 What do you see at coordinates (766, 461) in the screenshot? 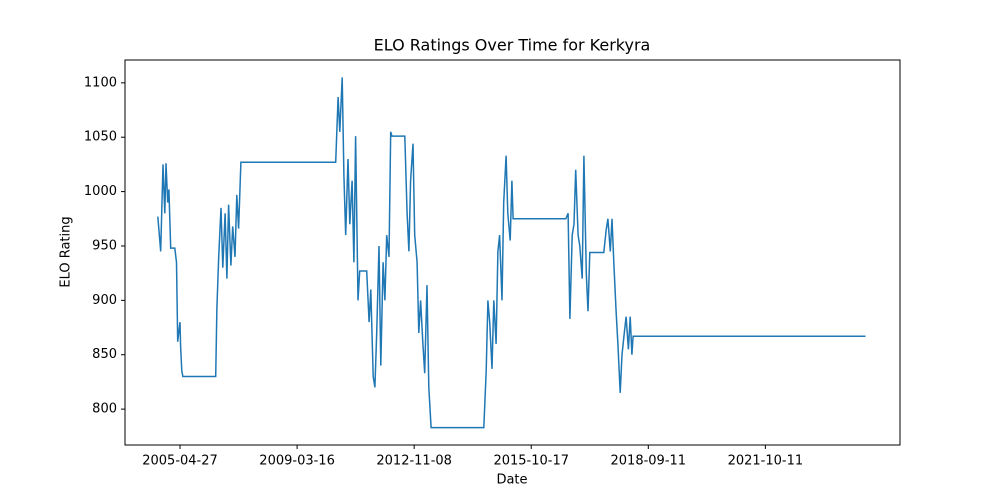
I see `x-tick-label: 2021-10-11` at bounding box center [766, 461].